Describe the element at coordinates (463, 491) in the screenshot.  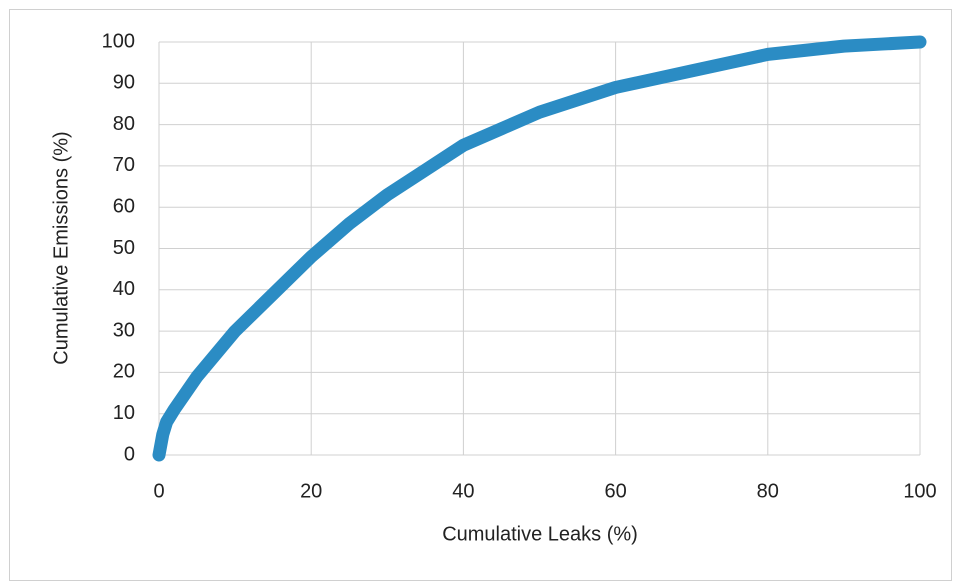
I see `x-tick-label: 40` at that location.